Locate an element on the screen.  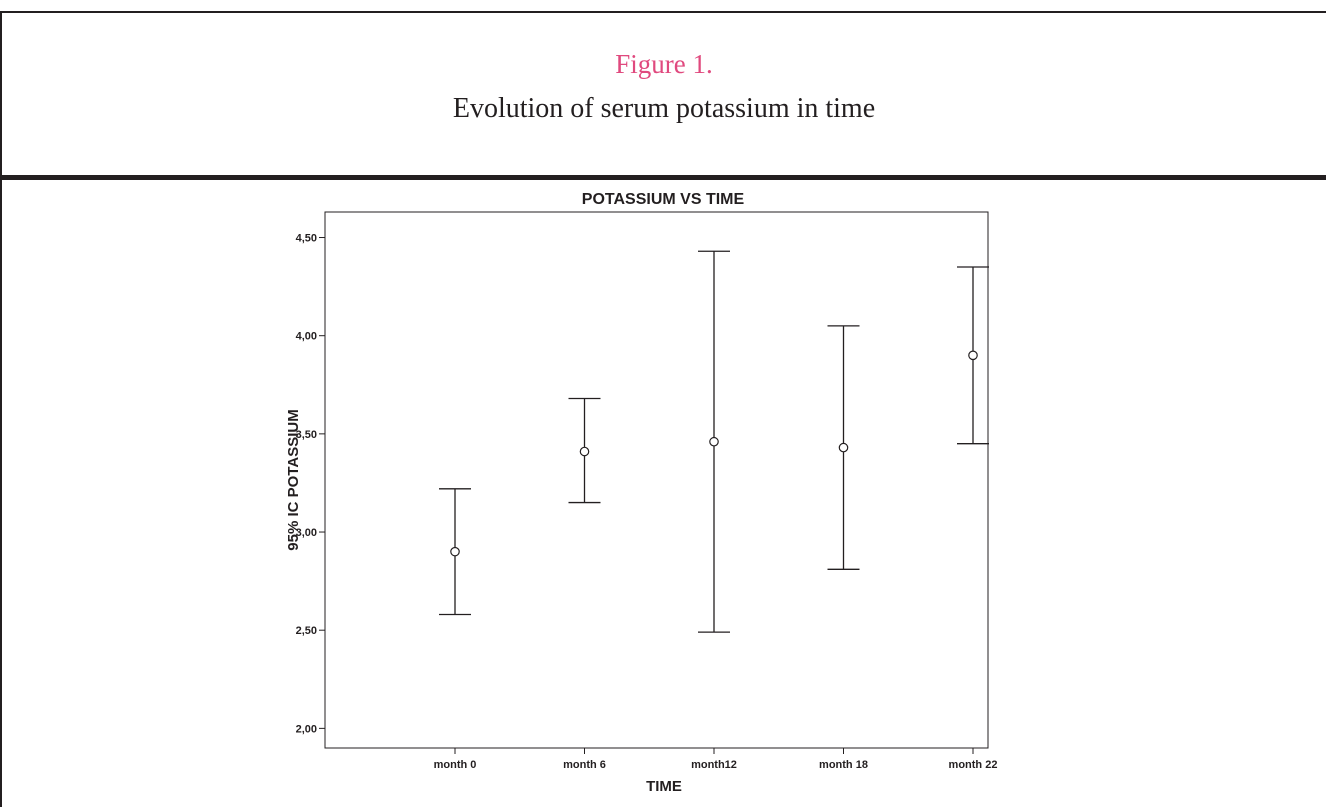
y-tick-label: 3,00 is located at coordinates (306, 533).